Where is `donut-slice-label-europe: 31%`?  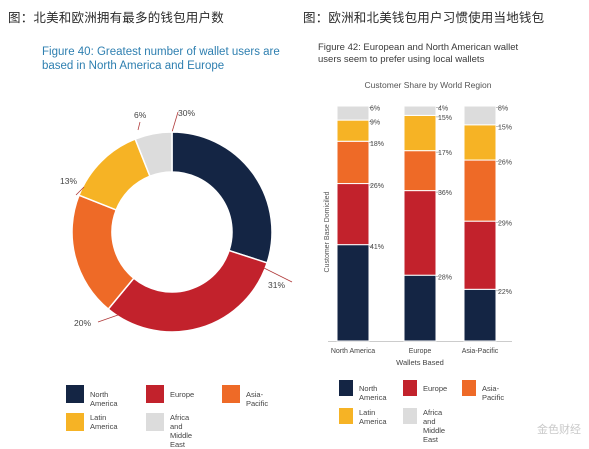
donut-slice-label-europe: 31% is located at coordinates (276, 285).